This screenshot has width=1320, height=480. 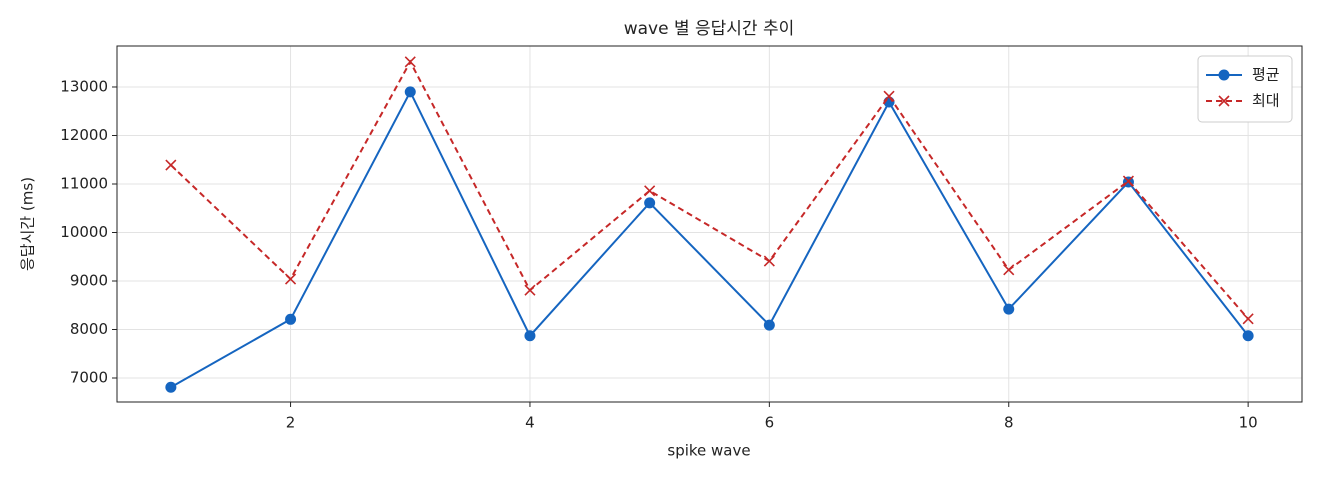 What do you see at coordinates (1266, 75) in the screenshot?
I see `legend-label: 평균` at bounding box center [1266, 75].